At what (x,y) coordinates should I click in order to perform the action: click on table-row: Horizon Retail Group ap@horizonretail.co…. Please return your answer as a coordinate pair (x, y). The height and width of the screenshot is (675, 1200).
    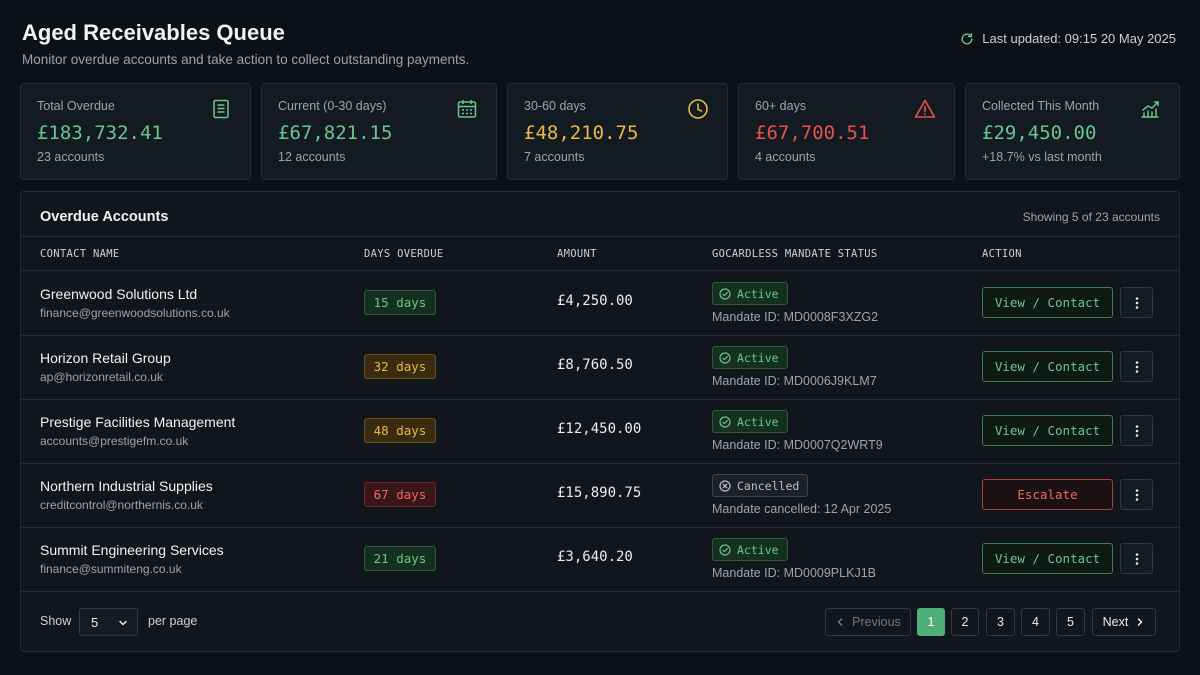
    Looking at the image, I should click on (600, 367).